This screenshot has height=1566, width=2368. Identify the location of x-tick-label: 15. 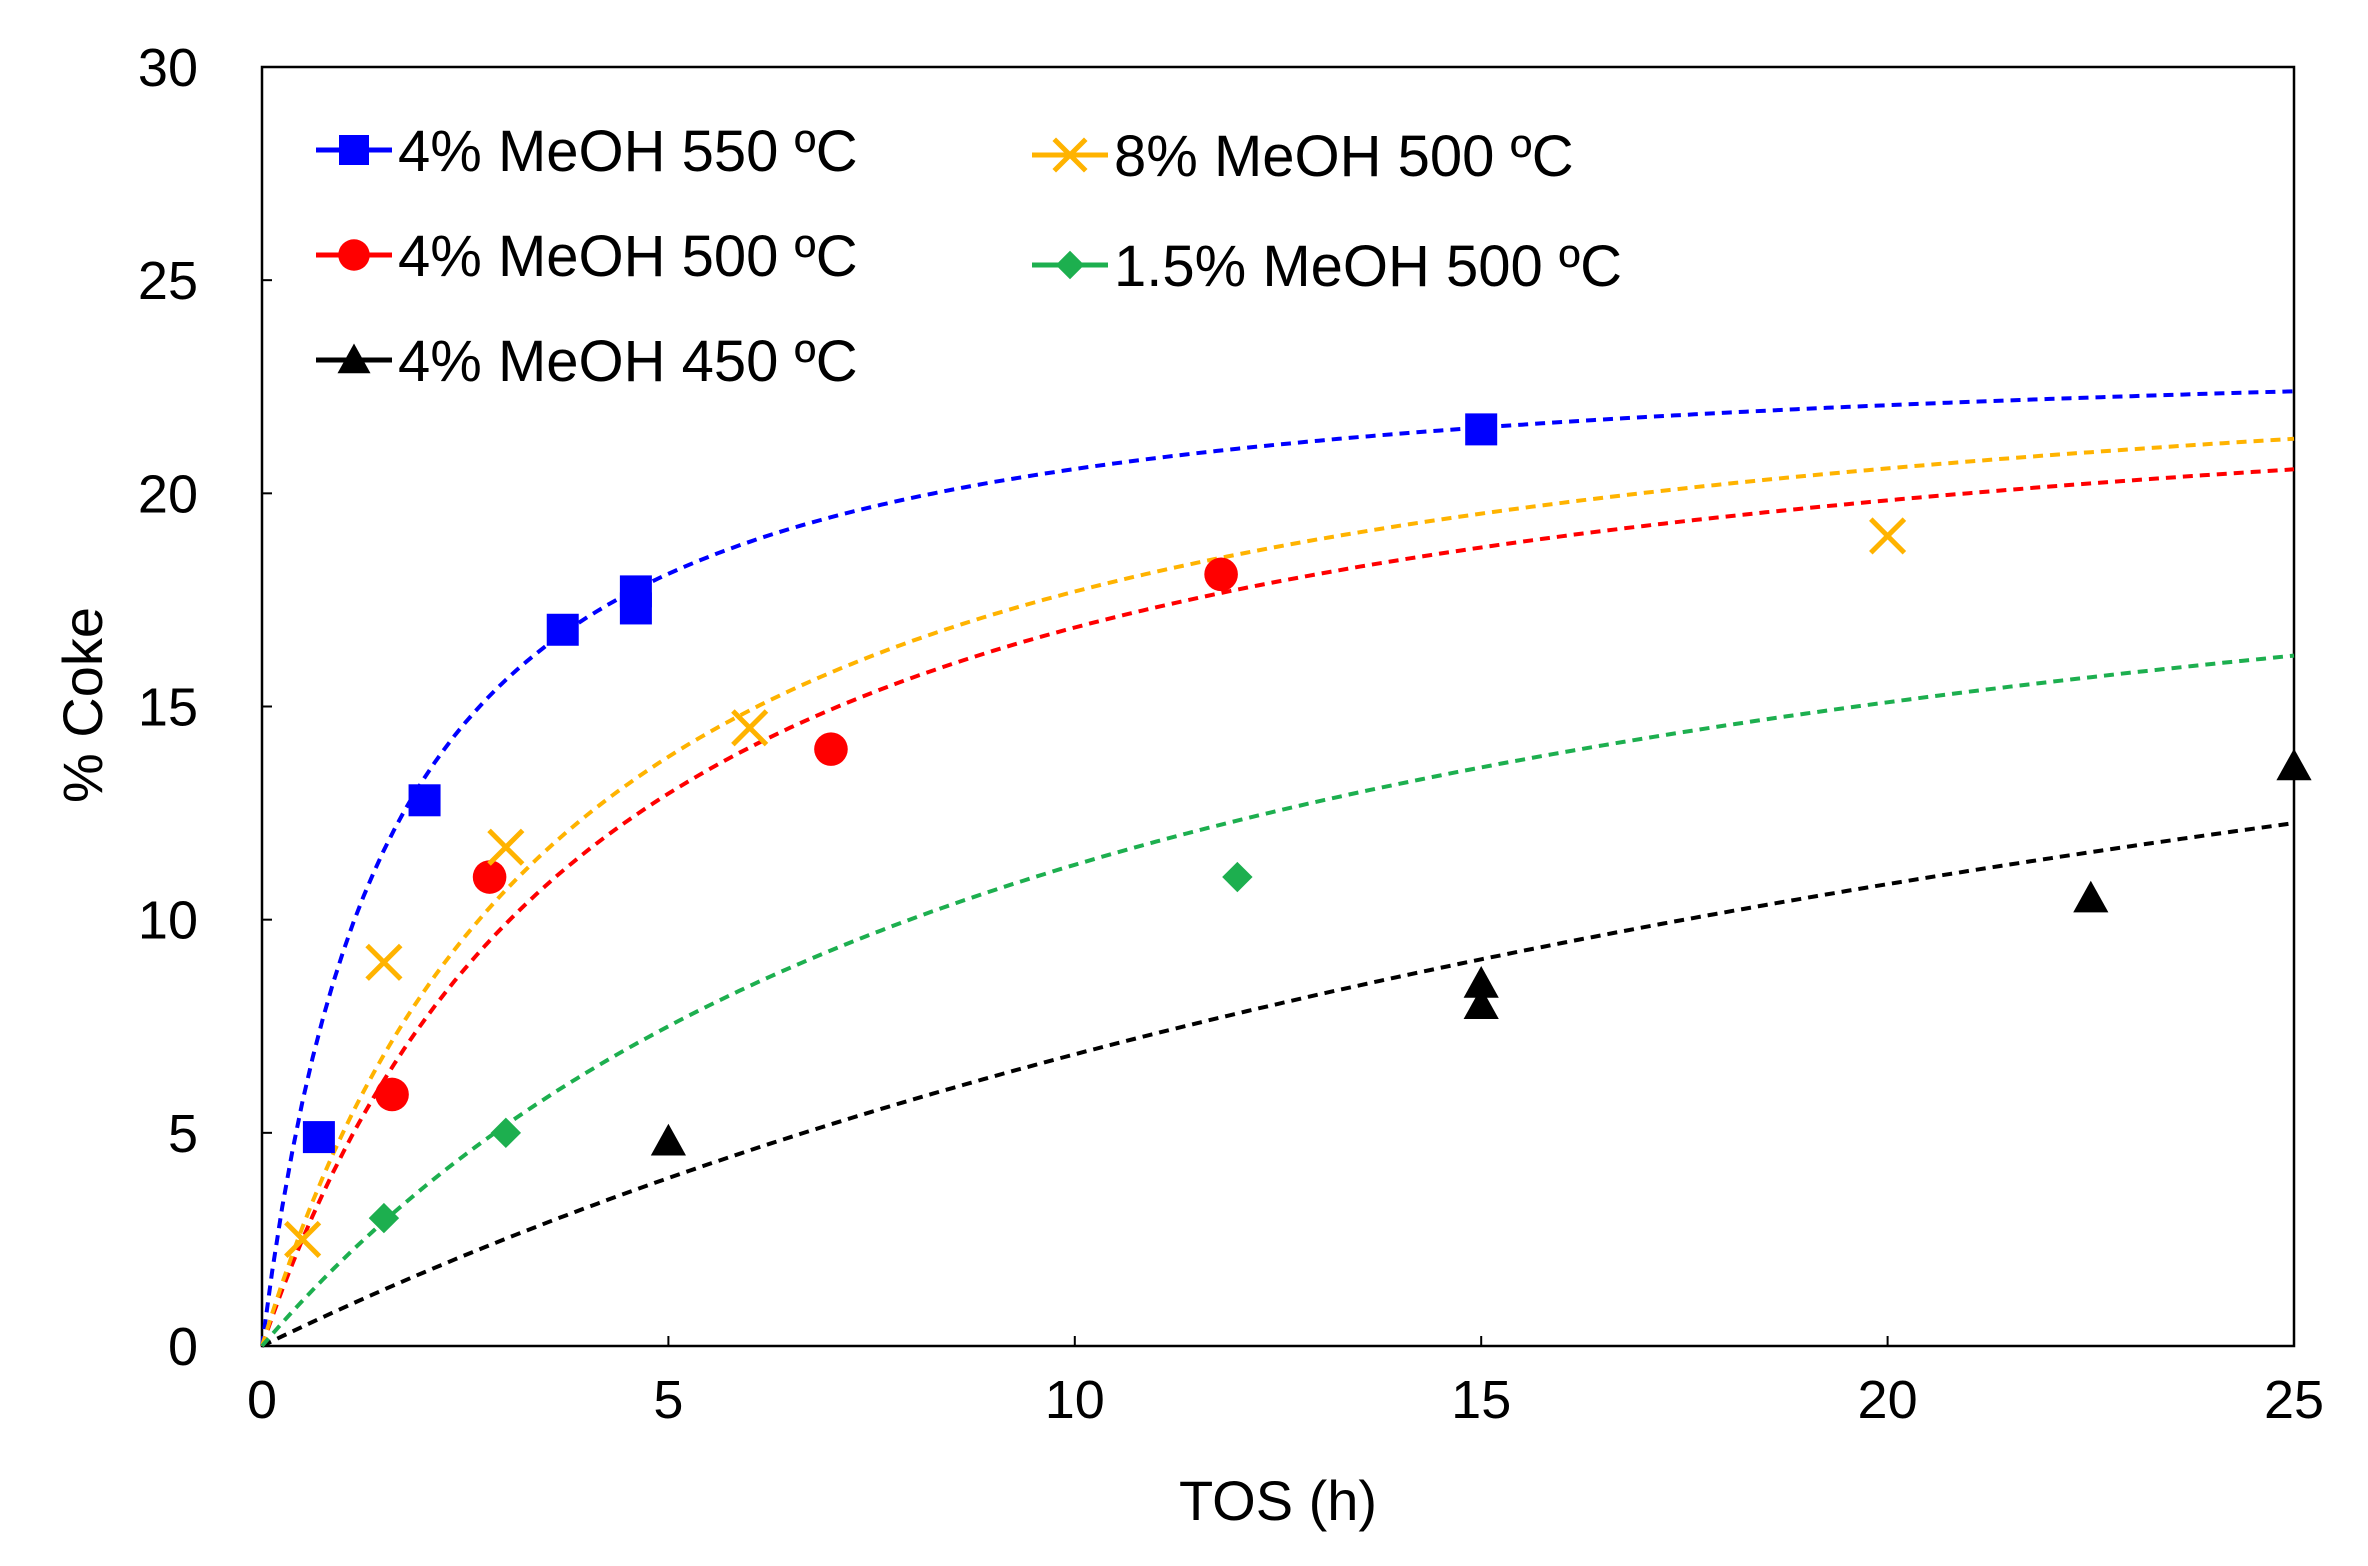
(1481, 1400).